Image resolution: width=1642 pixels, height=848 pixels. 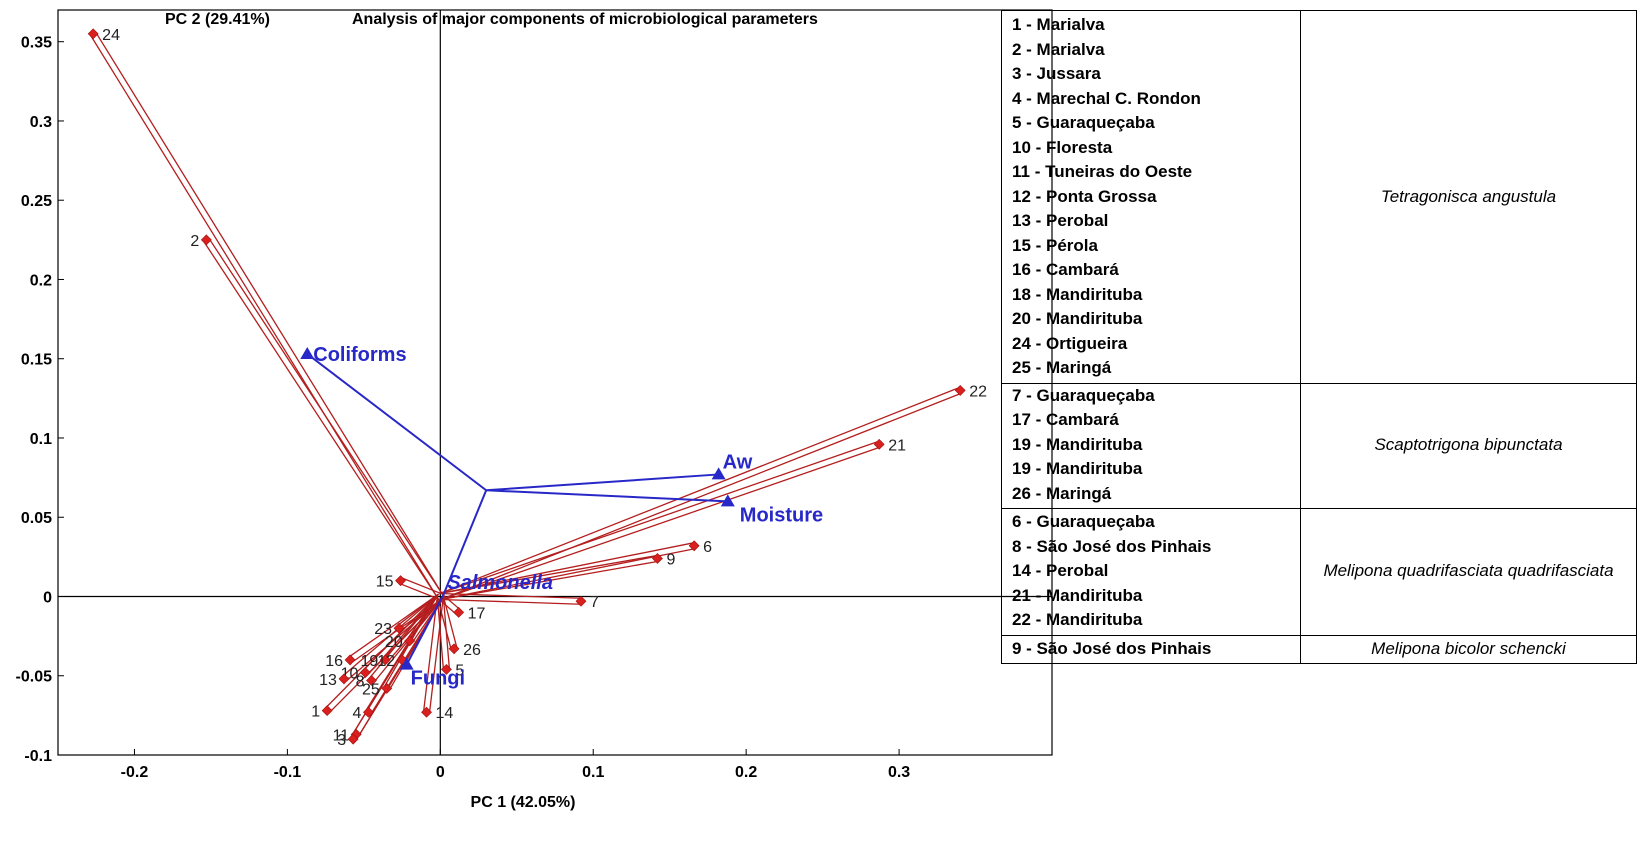 I want to click on legend-site-item: 7 - Guaraqueçaba, so click(x=1083, y=395).